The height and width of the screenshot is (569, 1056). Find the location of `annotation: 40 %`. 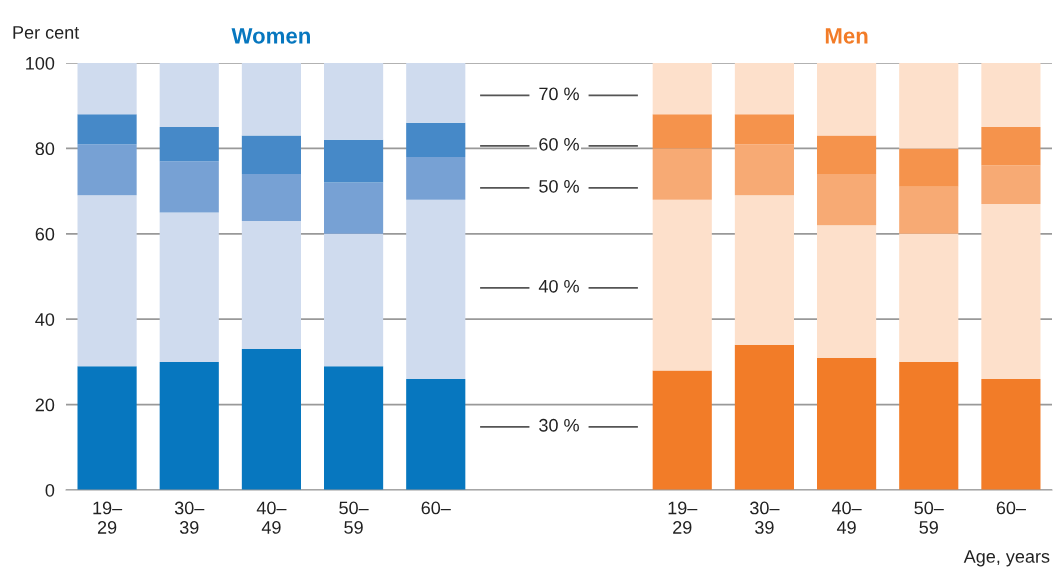

annotation: 40 % is located at coordinates (558, 286).